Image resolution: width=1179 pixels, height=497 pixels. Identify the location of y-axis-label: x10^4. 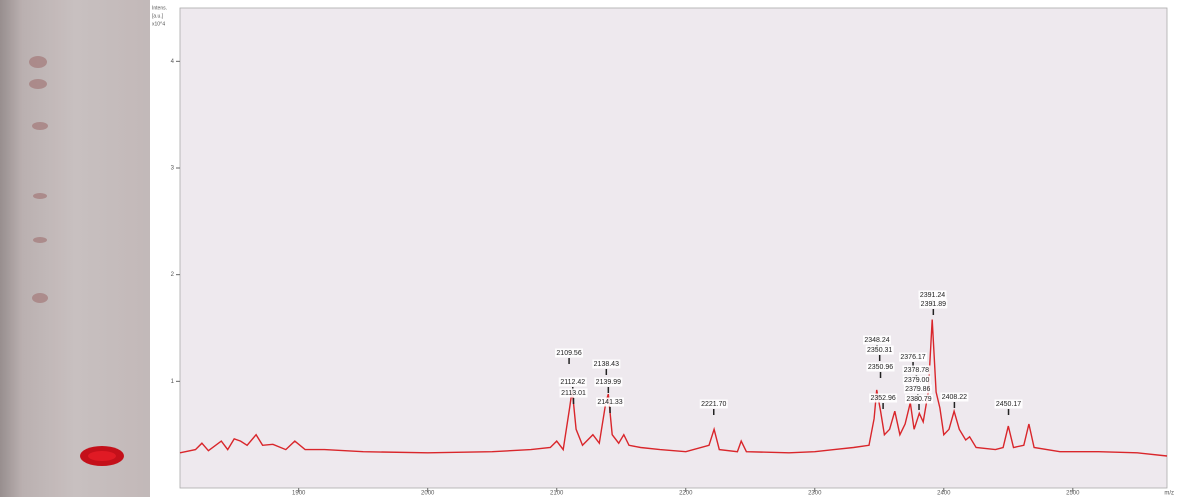
(158, 24).